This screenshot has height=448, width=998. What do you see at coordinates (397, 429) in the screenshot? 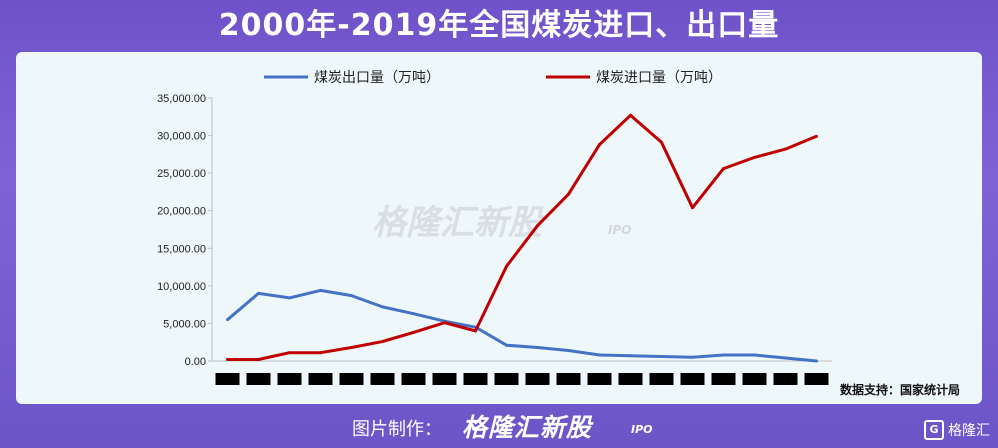
I see `footer-credit: 图片制作：` at bounding box center [397, 429].